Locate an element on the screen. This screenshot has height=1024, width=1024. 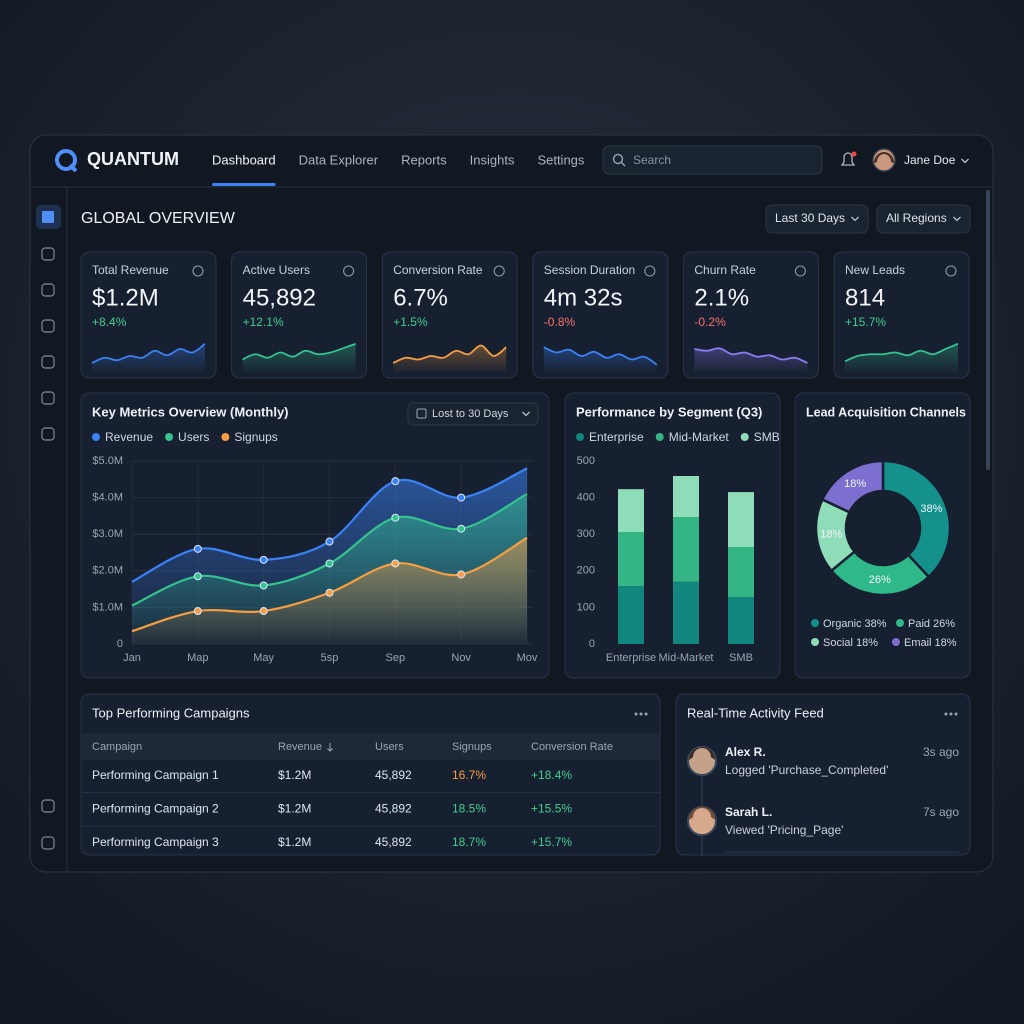
y-tick-label: $2.0M is located at coordinates (107, 571).